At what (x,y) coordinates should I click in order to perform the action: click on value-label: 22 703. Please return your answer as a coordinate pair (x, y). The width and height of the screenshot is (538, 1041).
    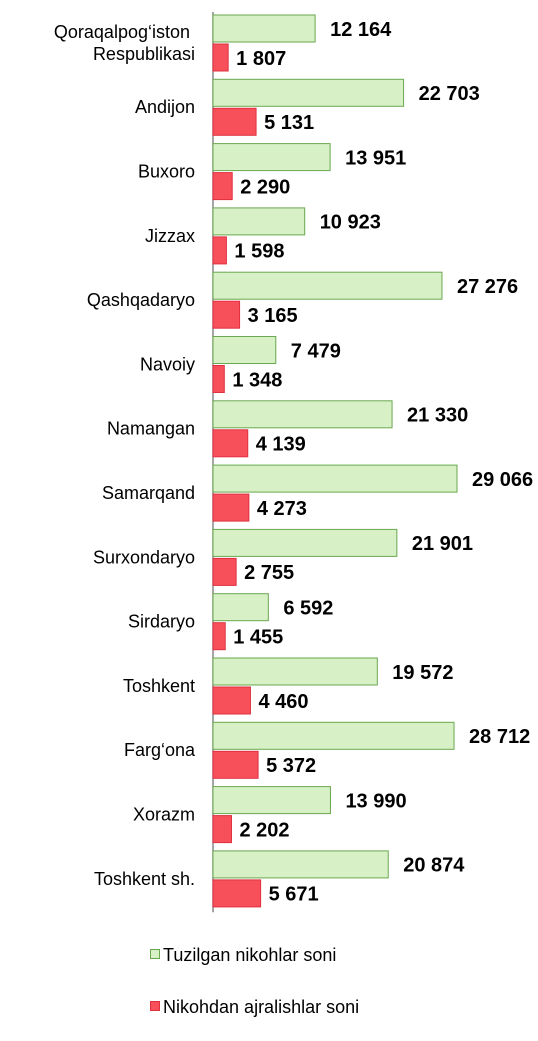
    Looking at the image, I should click on (449, 94).